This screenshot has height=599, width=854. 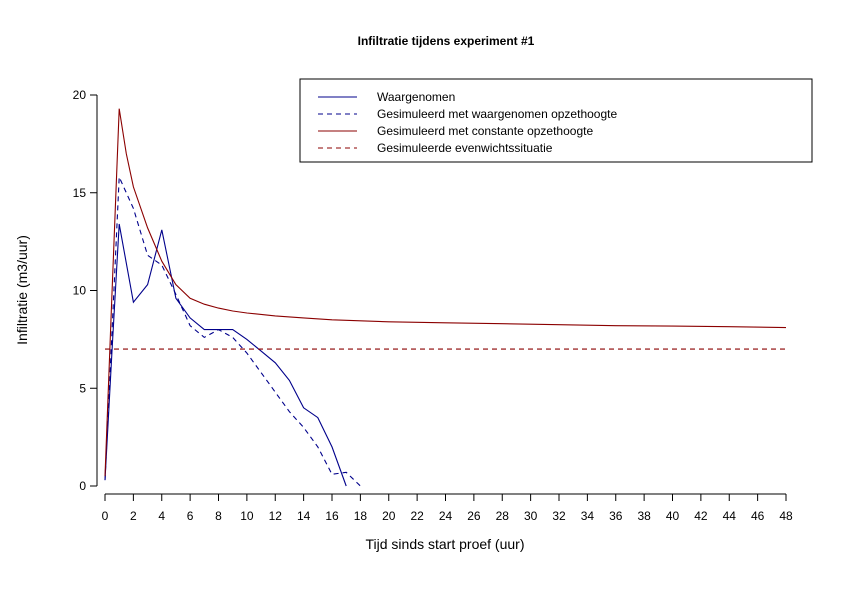 What do you see at coordinates (304, 516) in the screenshot?
I see `x-tick-label: 14` at bounding box center [304, 516].